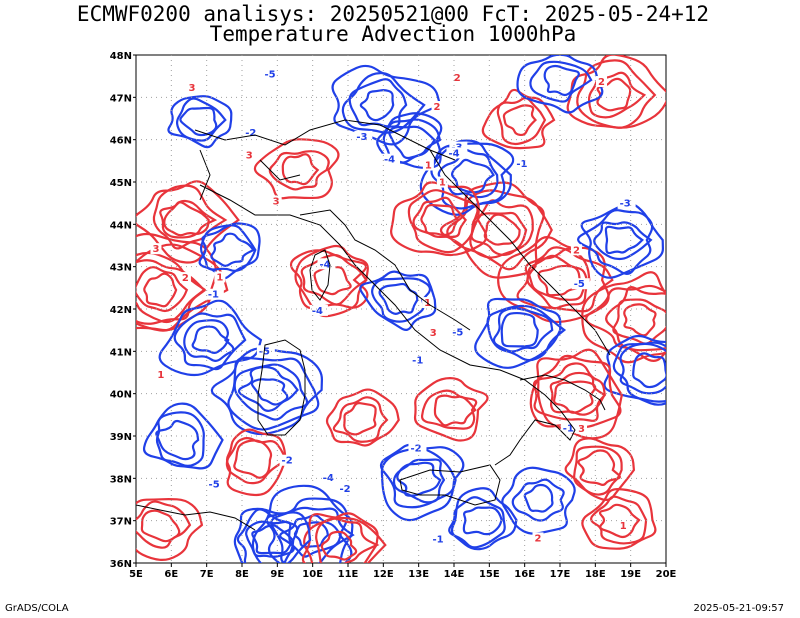 This screenshot has height=618, width=800. What do you see at coordinates (121, 141) in the screenshot?
I see `lat-tick-label: 46N` at bounding box center [121, 141].